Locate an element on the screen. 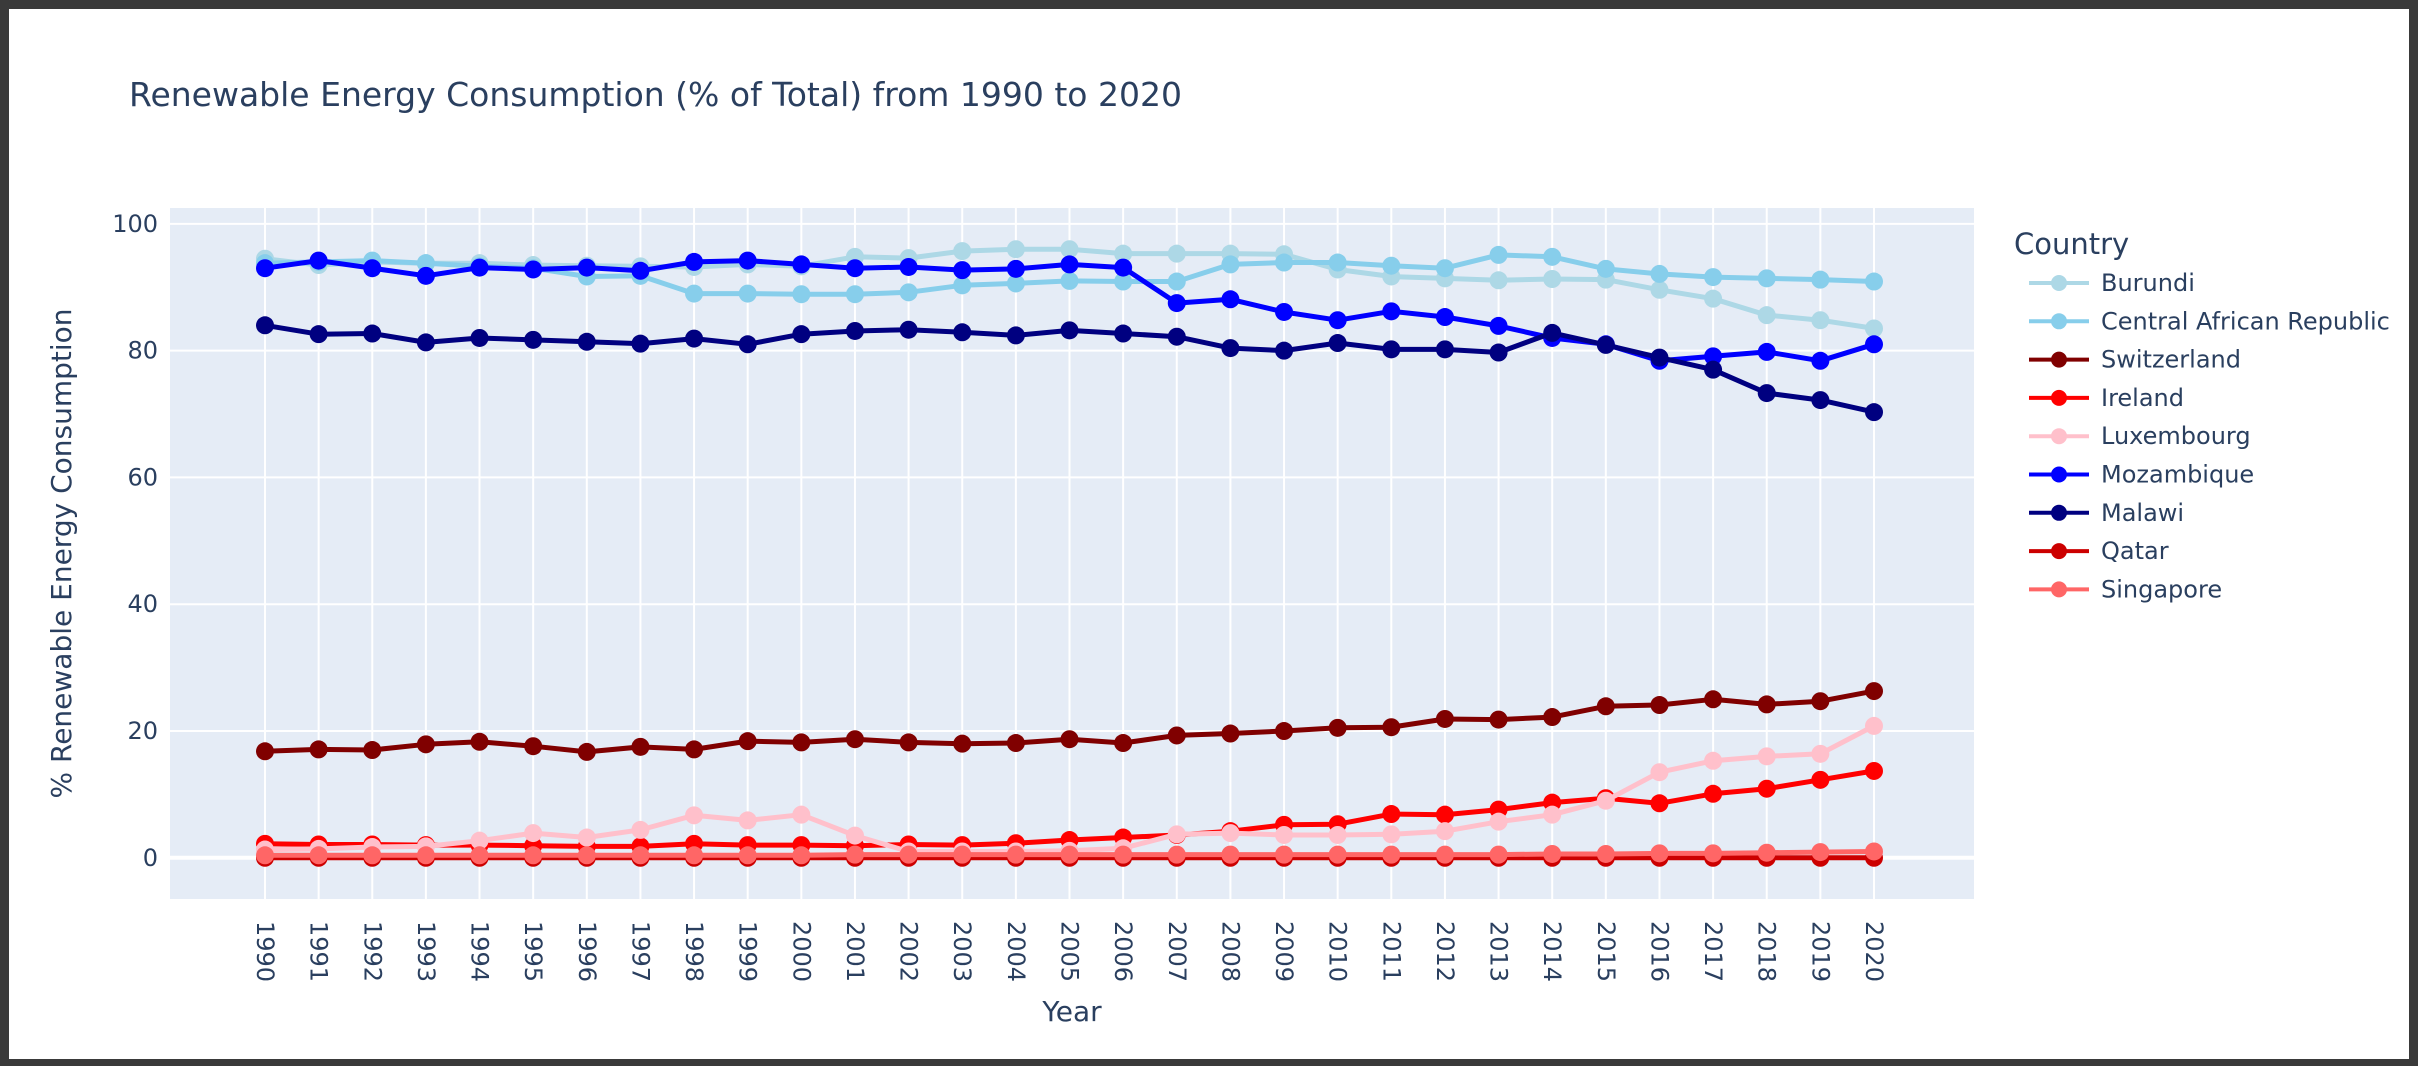  legend-item: Switzerland is located at coordinates (2135, 360).